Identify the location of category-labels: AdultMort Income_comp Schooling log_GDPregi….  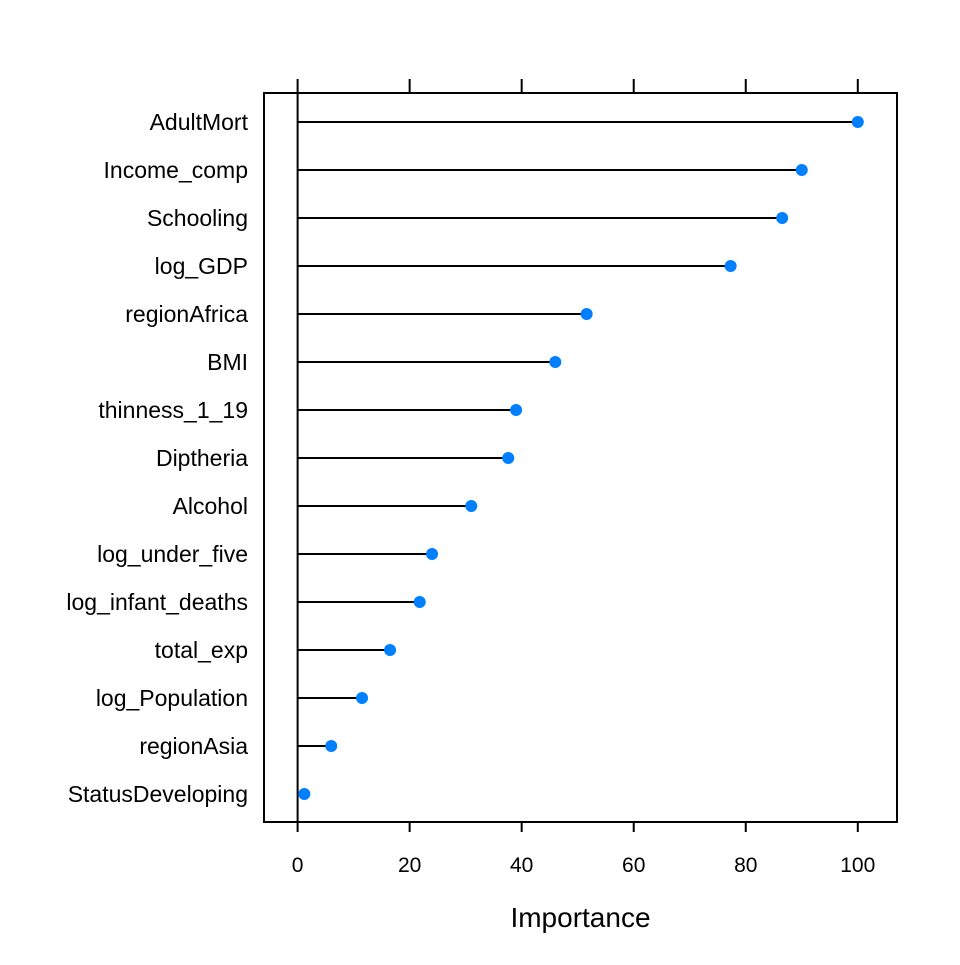
(157, 458).